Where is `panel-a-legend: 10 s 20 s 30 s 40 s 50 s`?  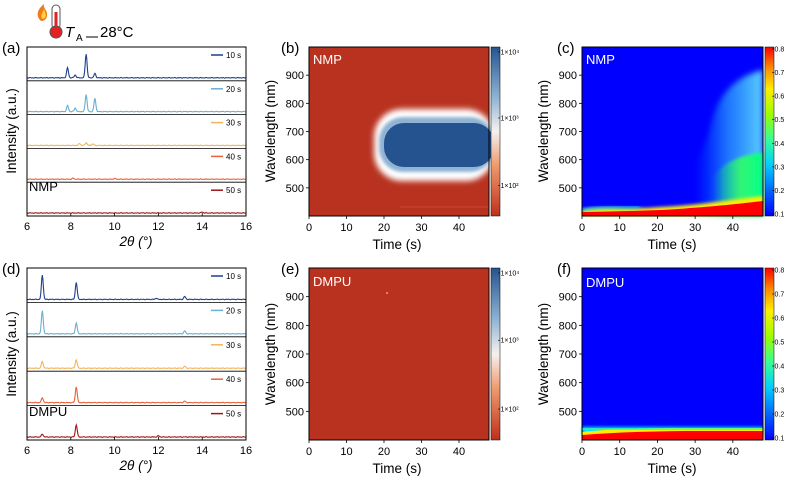 panel-a-legend: 10 s 20 s 30 s 40 s 50 s is located at coordinates (226, 123).